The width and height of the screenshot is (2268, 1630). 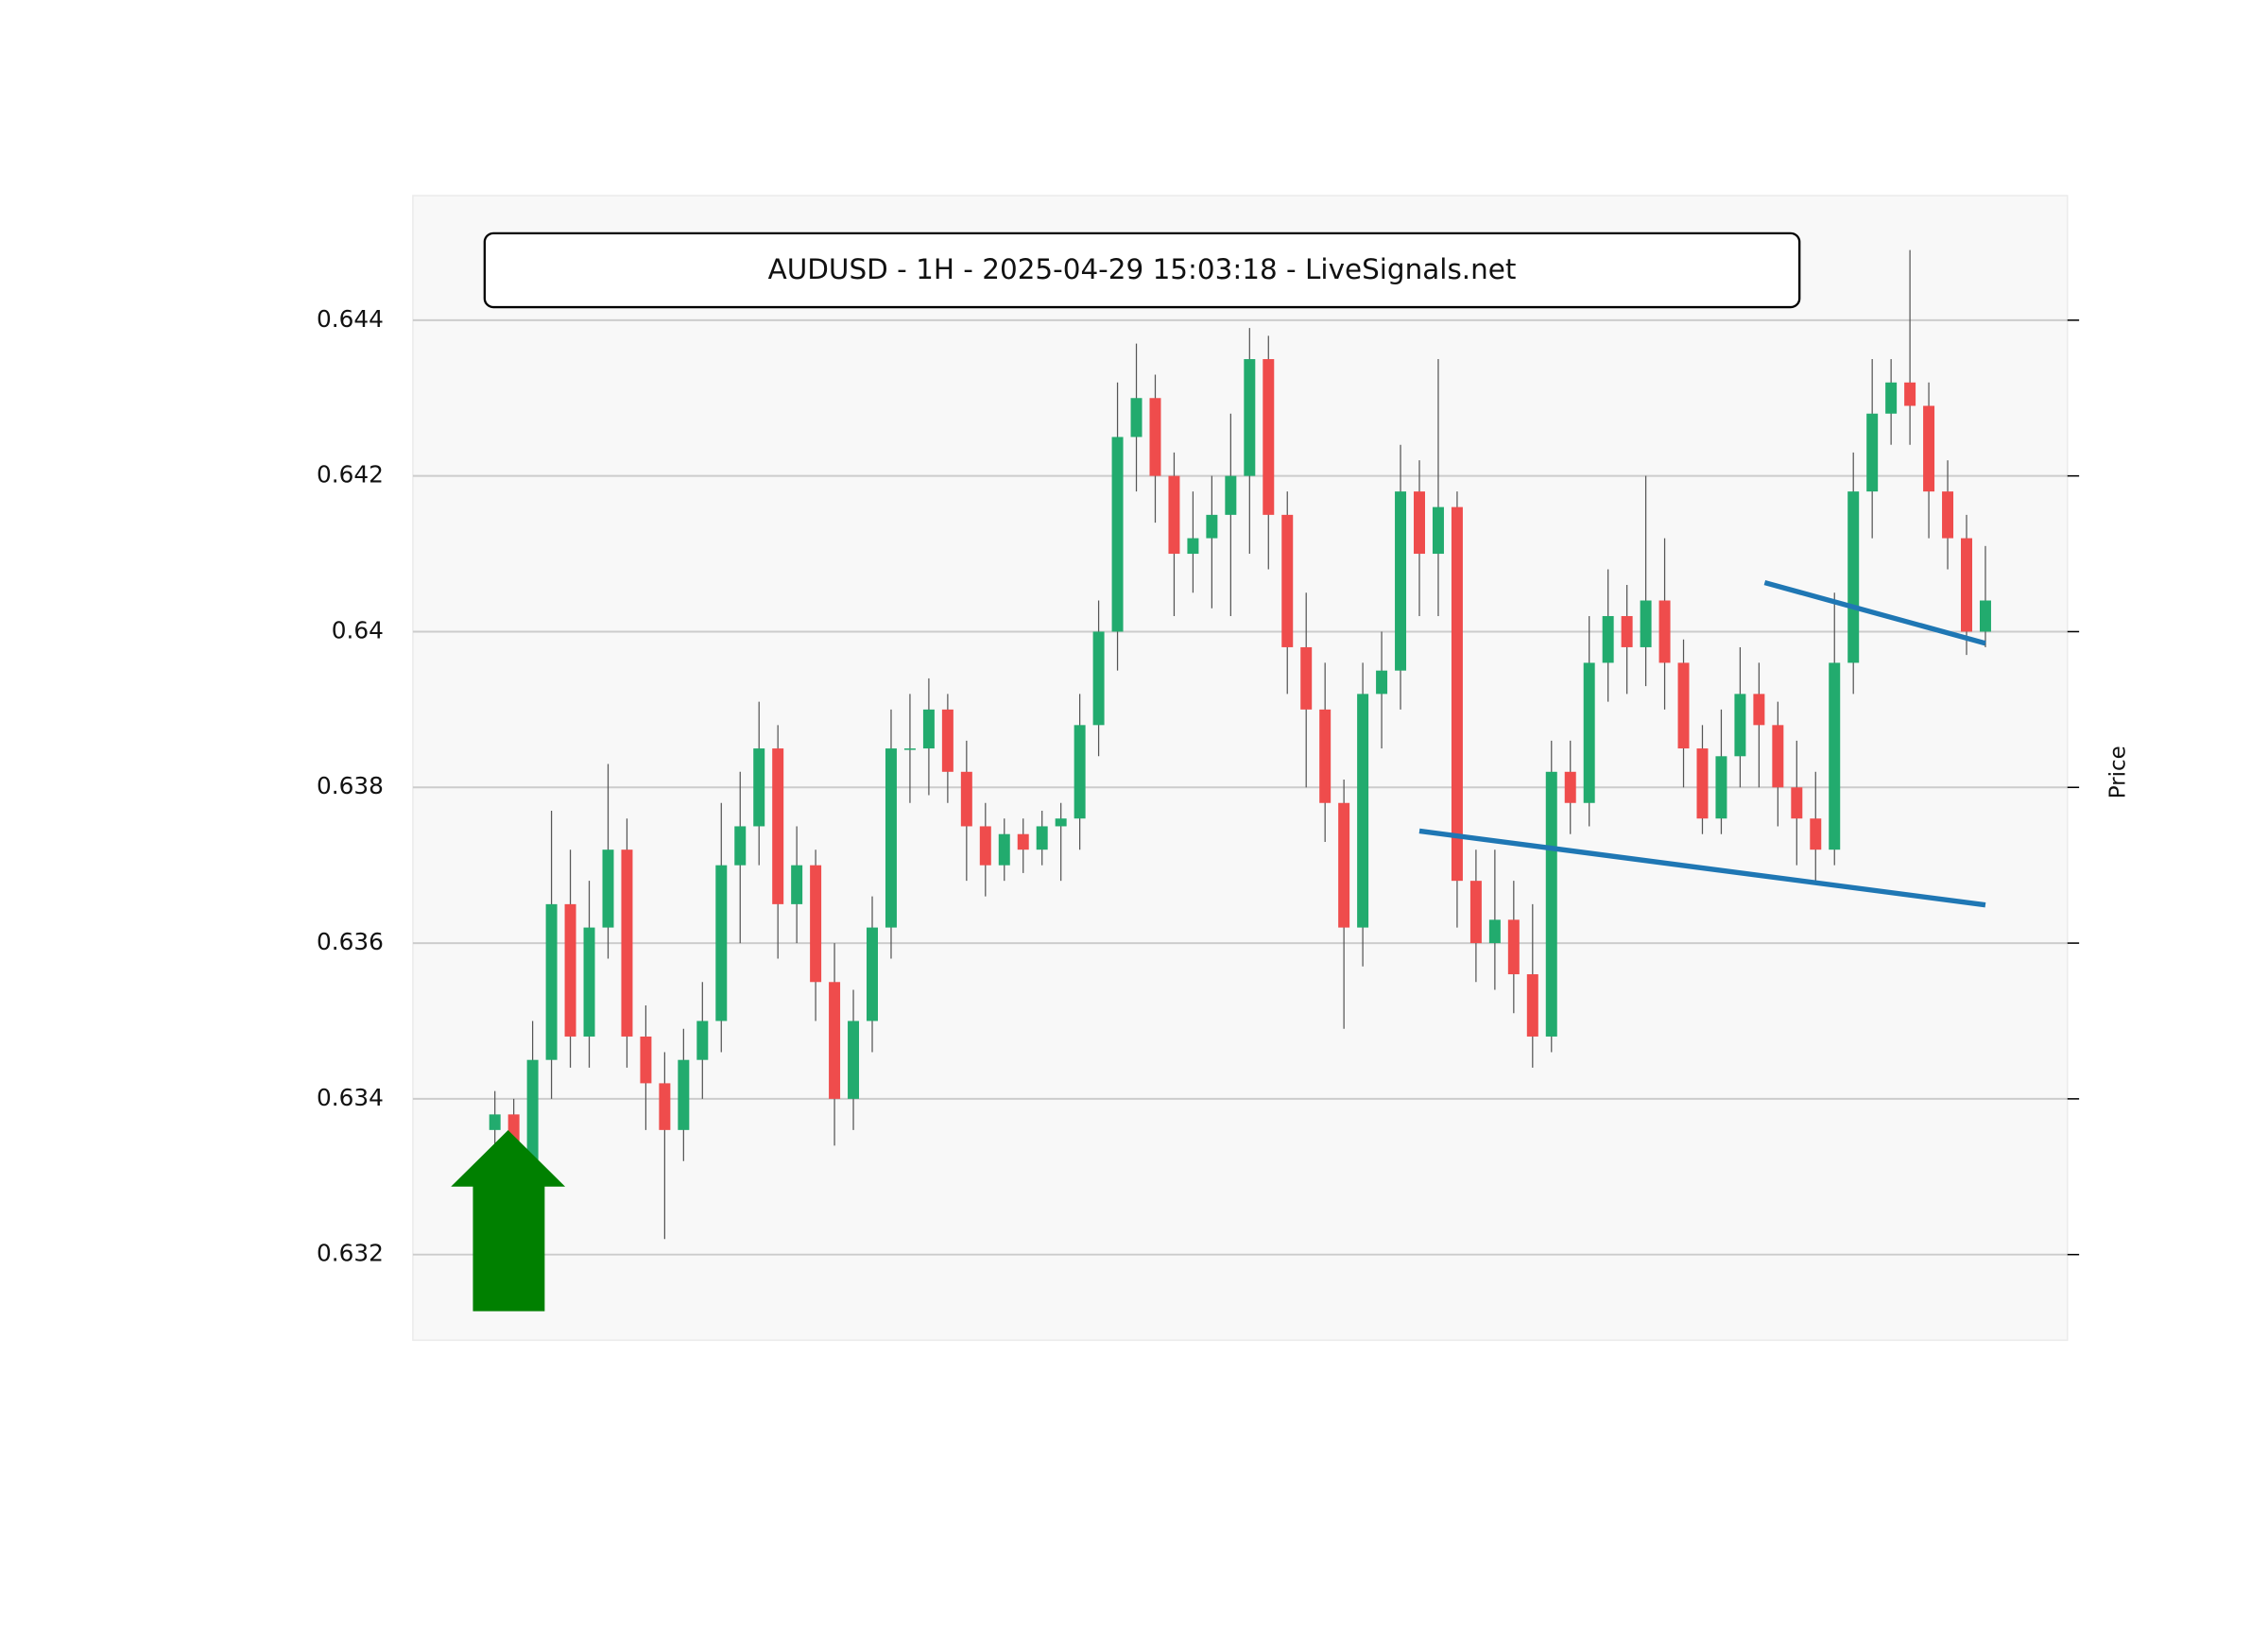 What do you see at coordinates (358, 630) in the screenshot?
I see `y-tick-label: 0.64` at bounding box center [358, 630].